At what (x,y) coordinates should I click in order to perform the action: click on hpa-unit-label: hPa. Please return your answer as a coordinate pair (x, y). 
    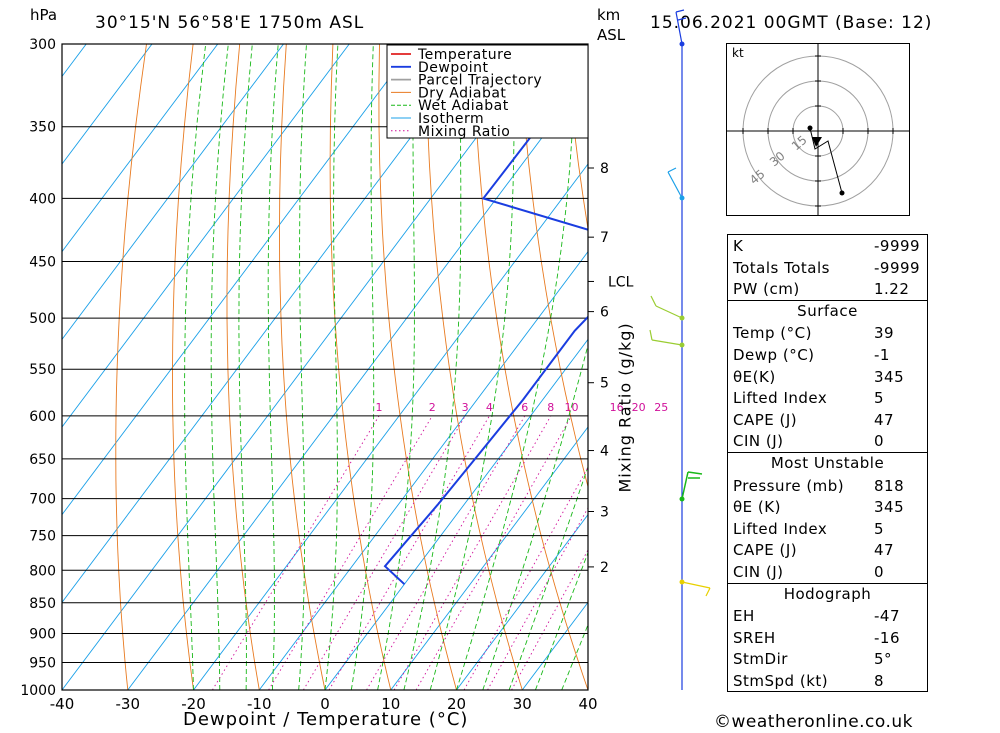
    Looking at the image, I should click on (44, 15).